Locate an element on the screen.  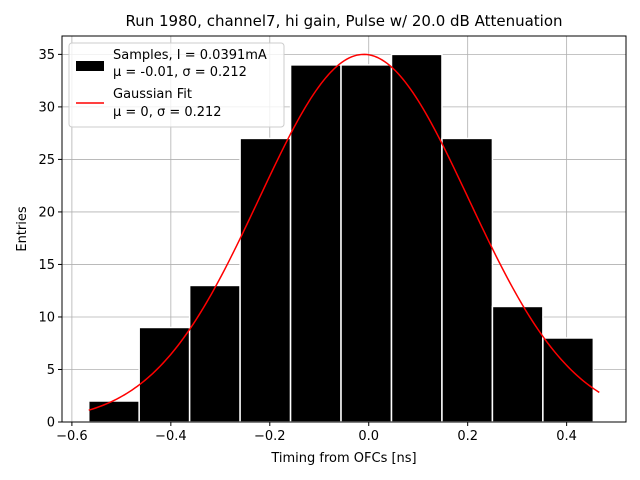
legend-swatch-samples is located at coordinates (90, 66).